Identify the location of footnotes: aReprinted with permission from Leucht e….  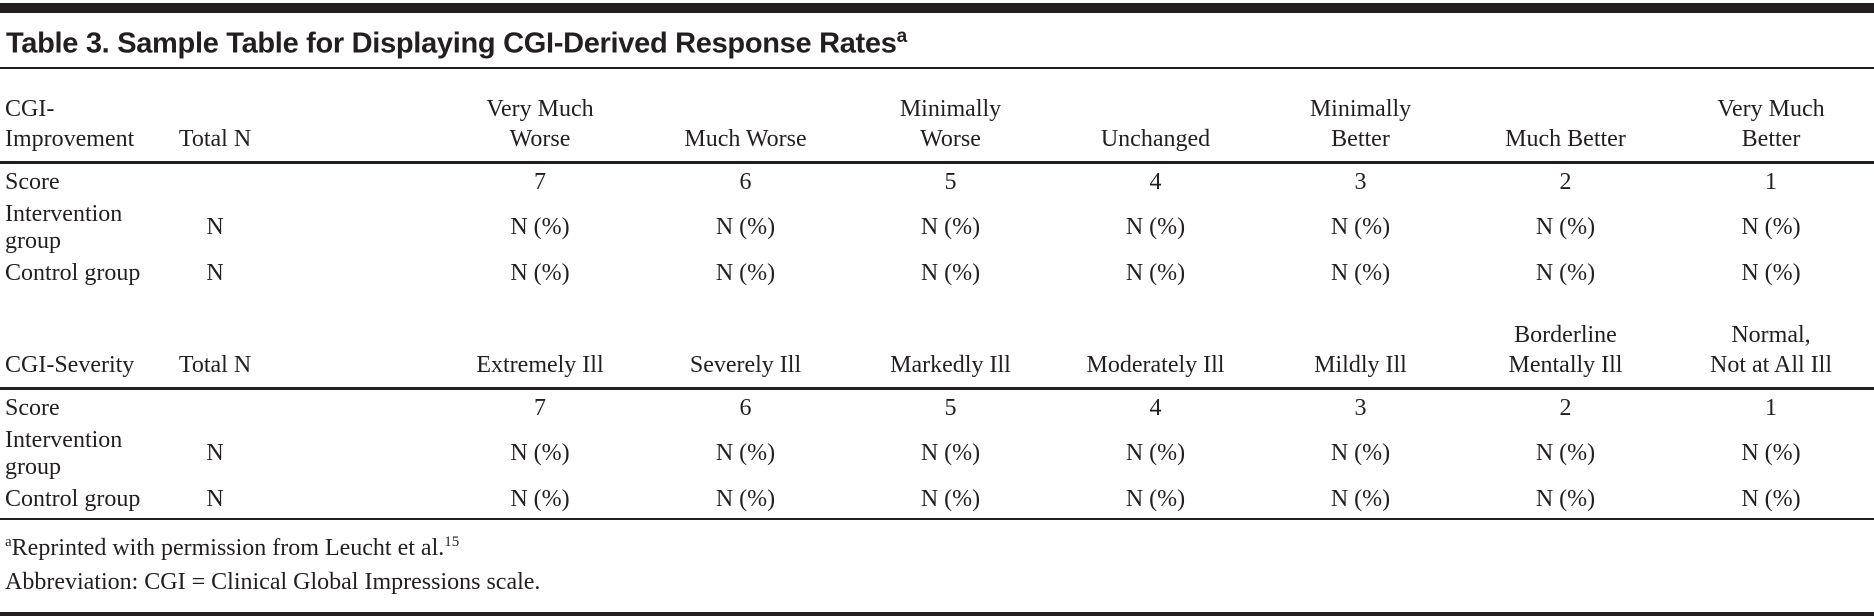
(937, 562).